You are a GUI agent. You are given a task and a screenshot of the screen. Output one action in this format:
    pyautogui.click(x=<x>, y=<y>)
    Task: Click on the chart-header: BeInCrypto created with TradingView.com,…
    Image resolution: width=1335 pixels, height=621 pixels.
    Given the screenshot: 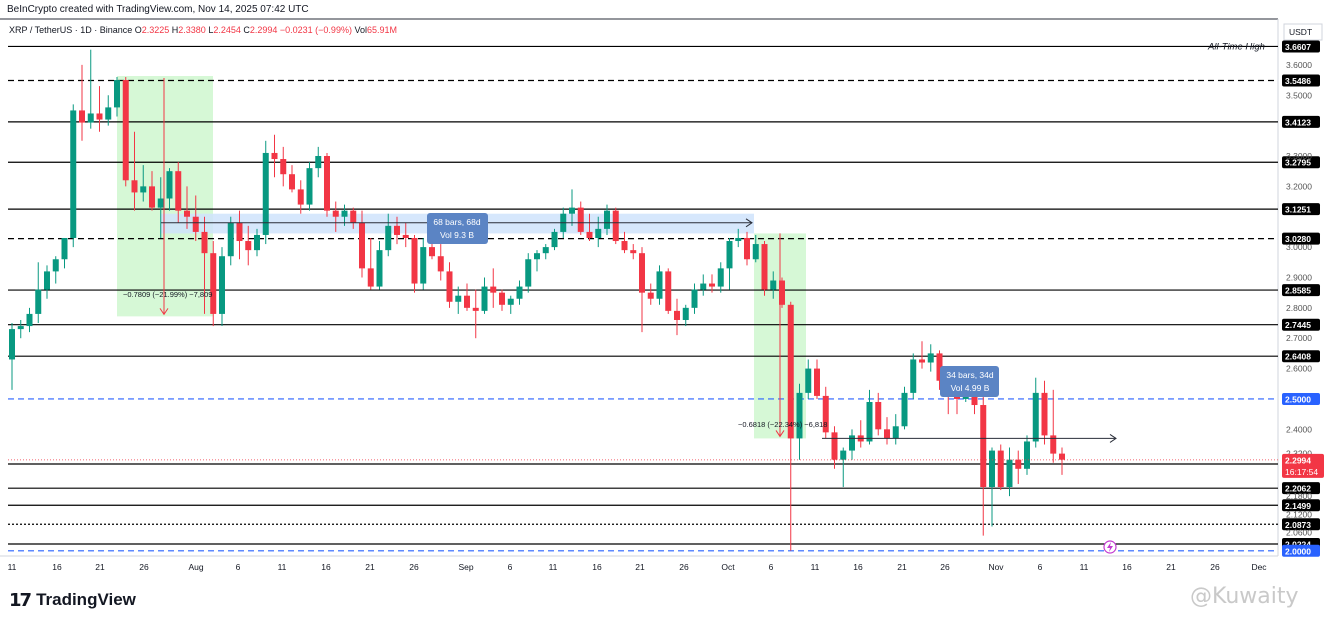 What is the action you would take?
    pyautogui.click(x=667, y=11)
    